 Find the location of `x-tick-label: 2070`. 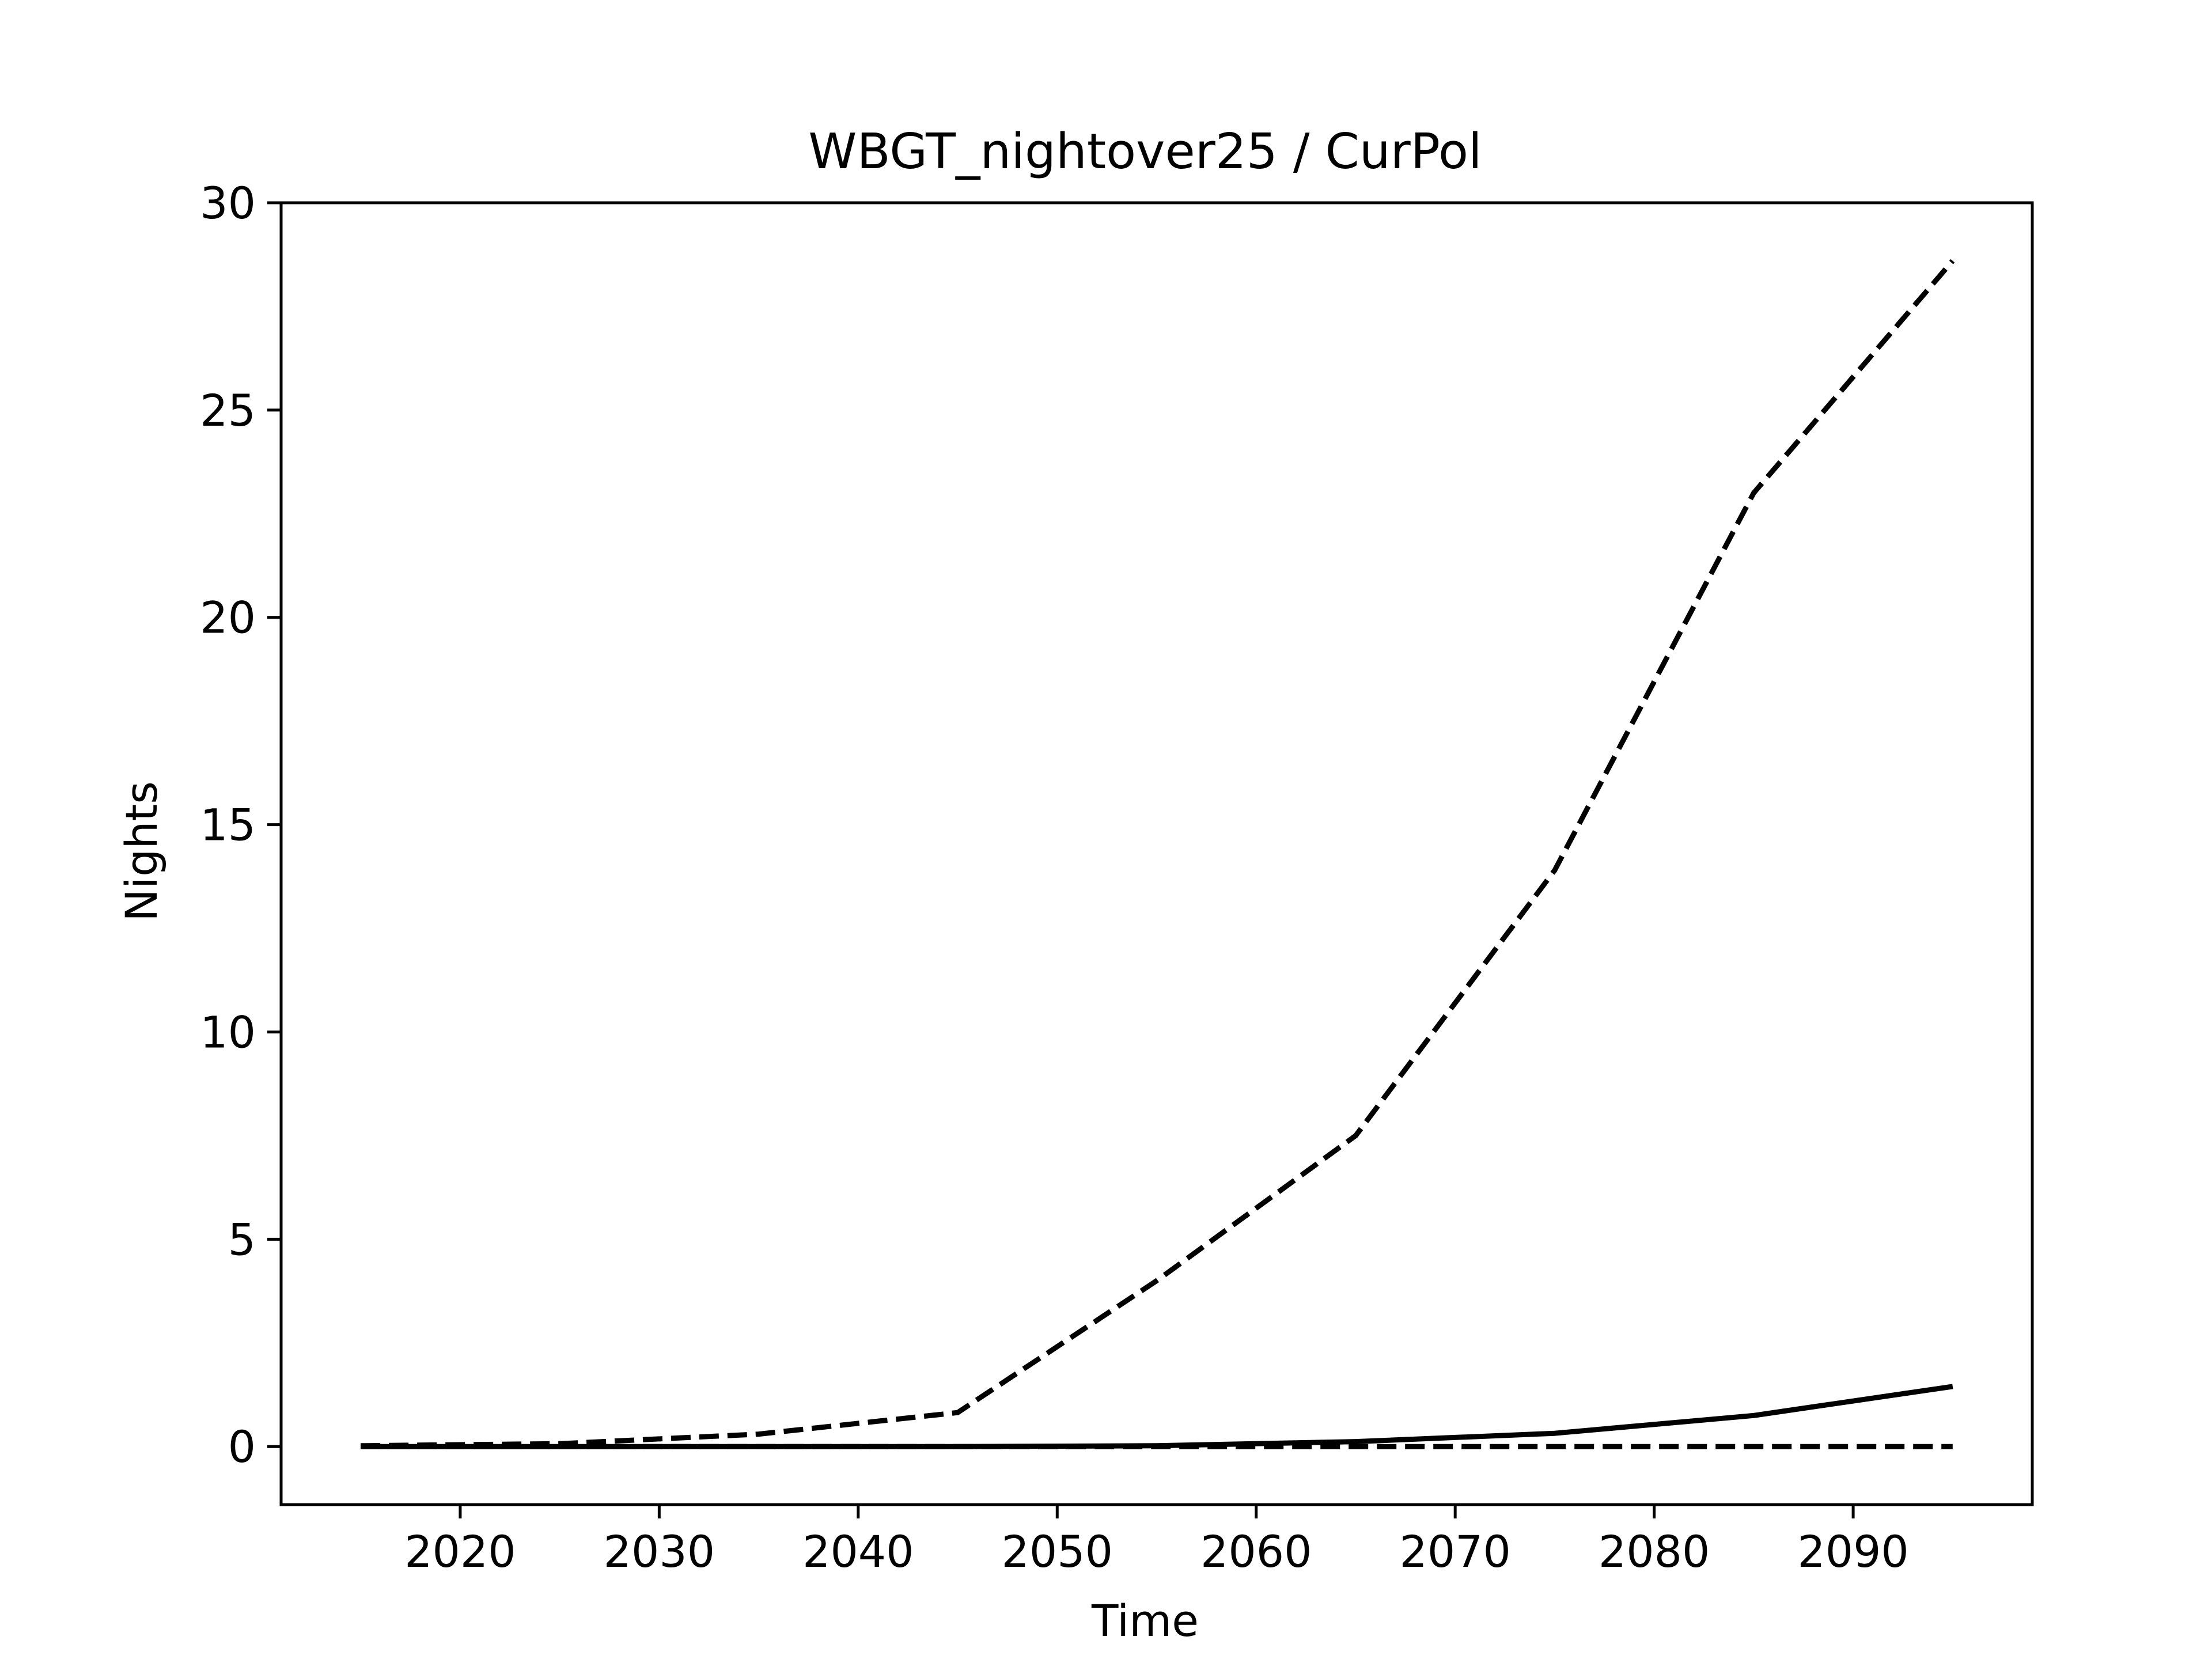

x-tick-label: 2070 is located at coordinates (1454, 1551).